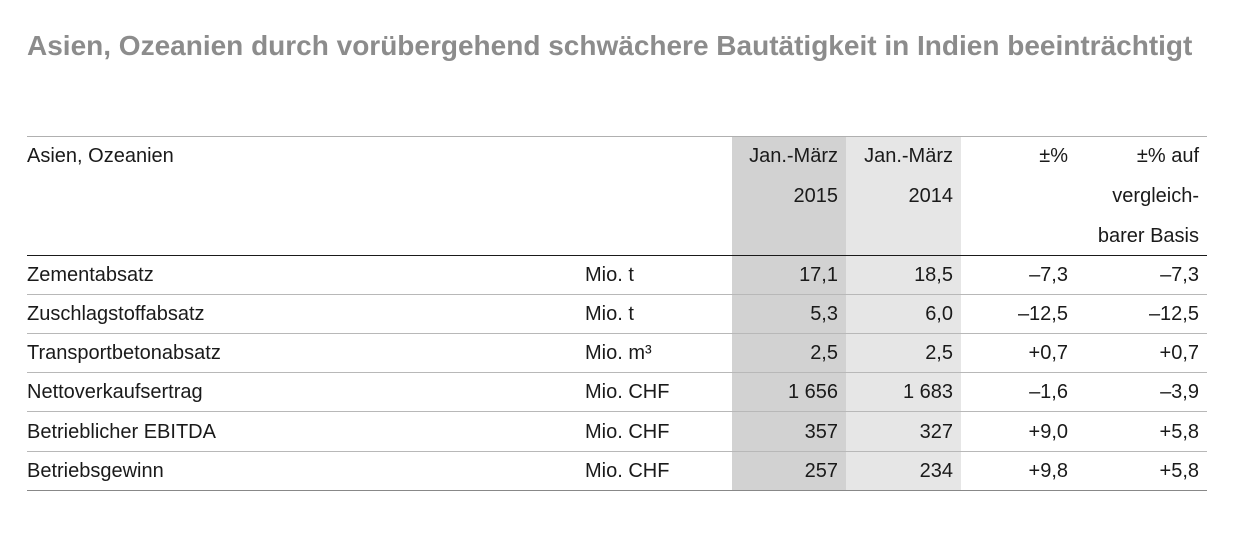 This screenshot has width=1237, height=547. I want to click on row-value-2014: 1 683, so click(927, 392).